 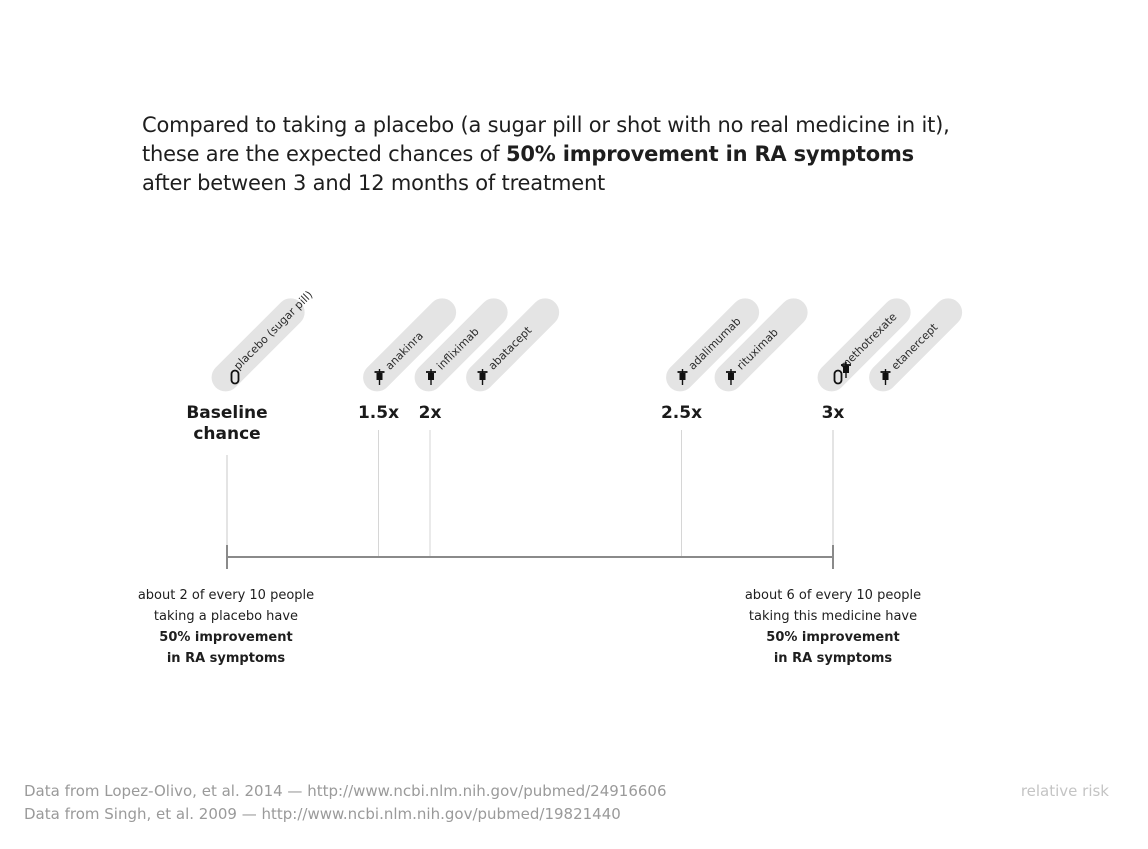 What do you see at coordinates (430, 413) in the screenshot?
I see `tick-label-2x: 2x` at bounding box center [430, 413].